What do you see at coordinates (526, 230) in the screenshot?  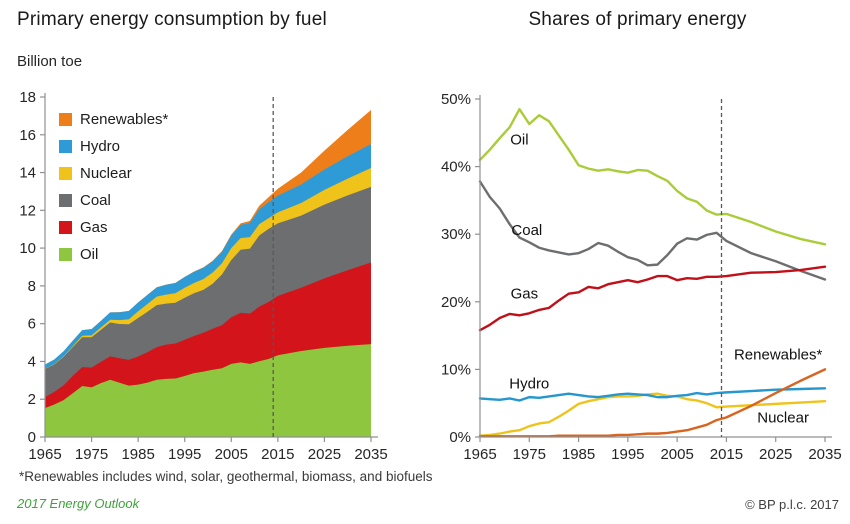 I see `series-label-coal: Coal` at bounding box center [526, 230].